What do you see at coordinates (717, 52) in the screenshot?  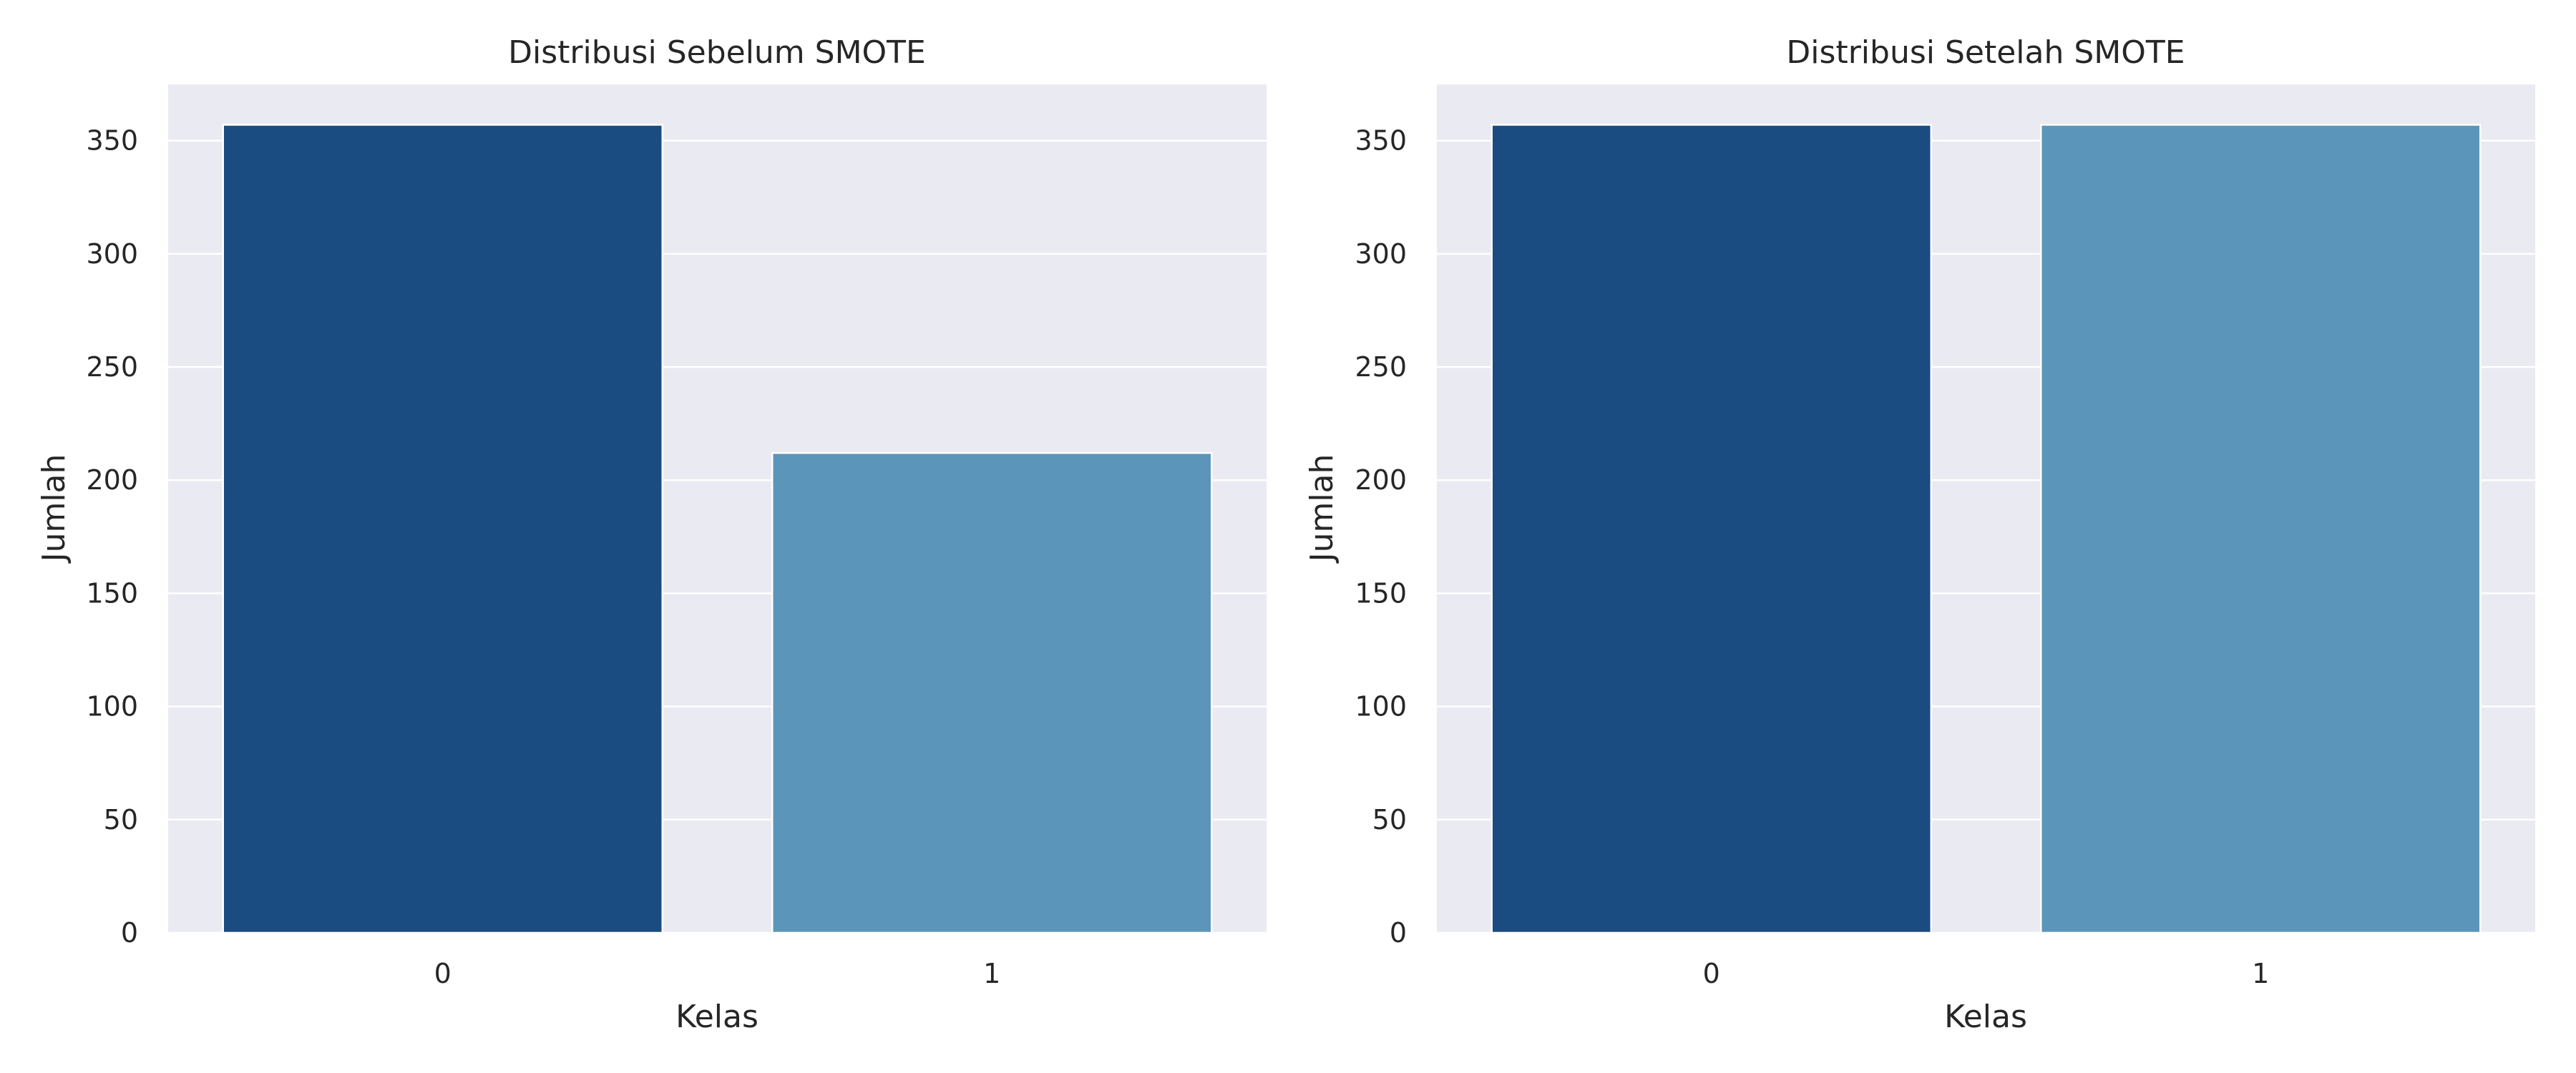 I see `chart-title: Distribusi Sebelum SMOTE` at bounding box center [717, 52].